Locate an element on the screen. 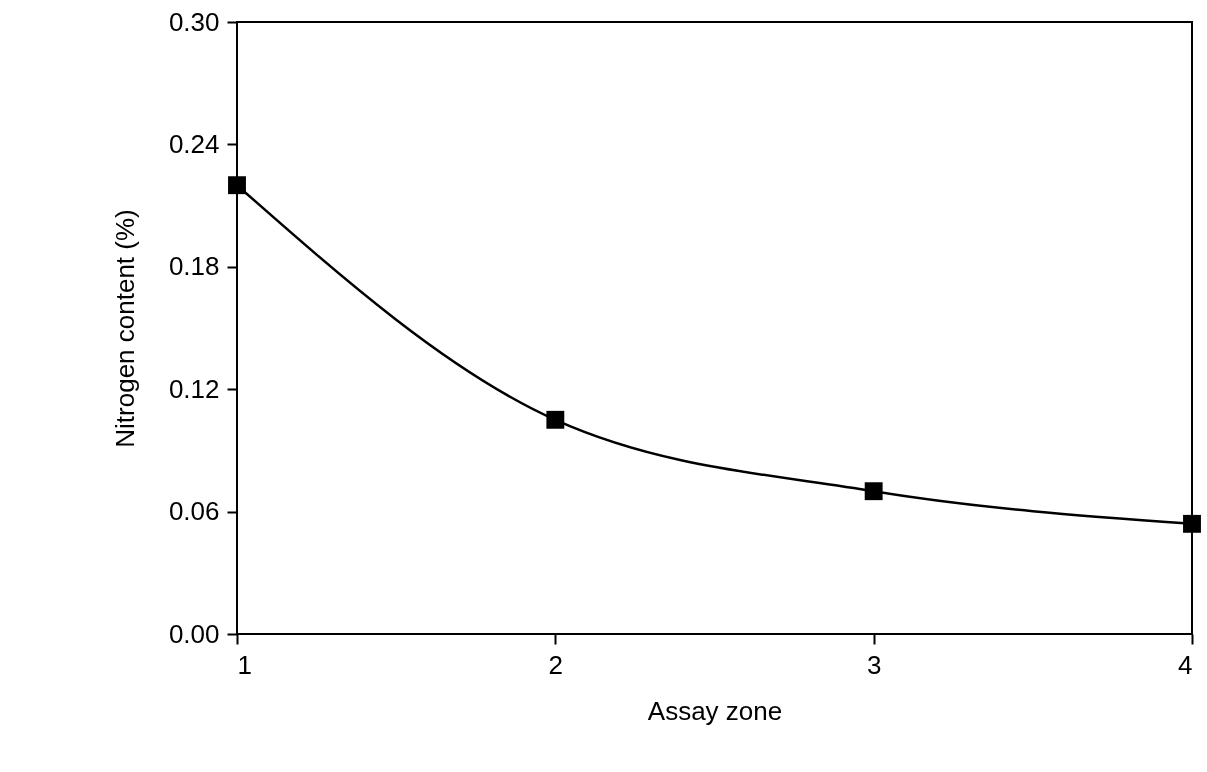 The image size is (1207, 772). x-axis-title: Assay zone is located at coordinates (715, 710).